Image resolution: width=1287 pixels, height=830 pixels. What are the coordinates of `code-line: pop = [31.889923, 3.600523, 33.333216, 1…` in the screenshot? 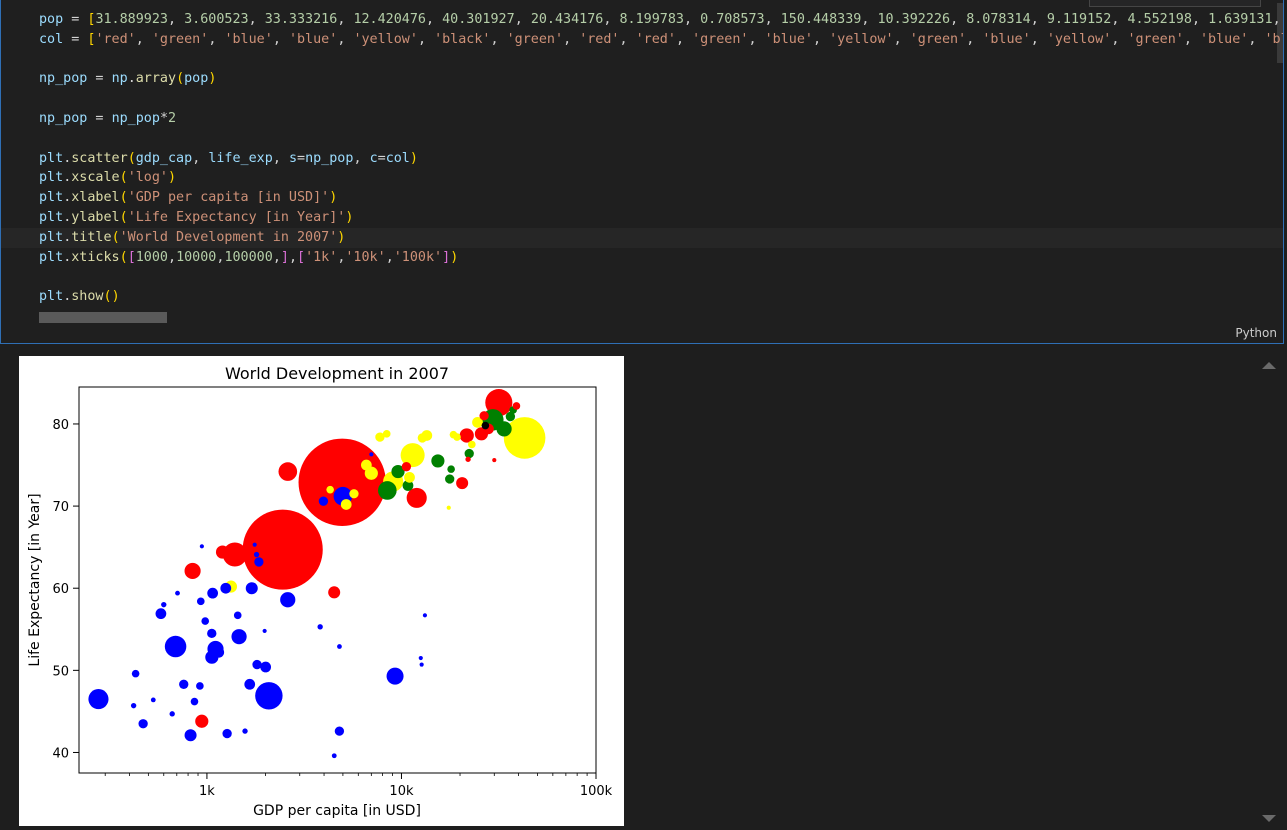 It's located at (660, 19).